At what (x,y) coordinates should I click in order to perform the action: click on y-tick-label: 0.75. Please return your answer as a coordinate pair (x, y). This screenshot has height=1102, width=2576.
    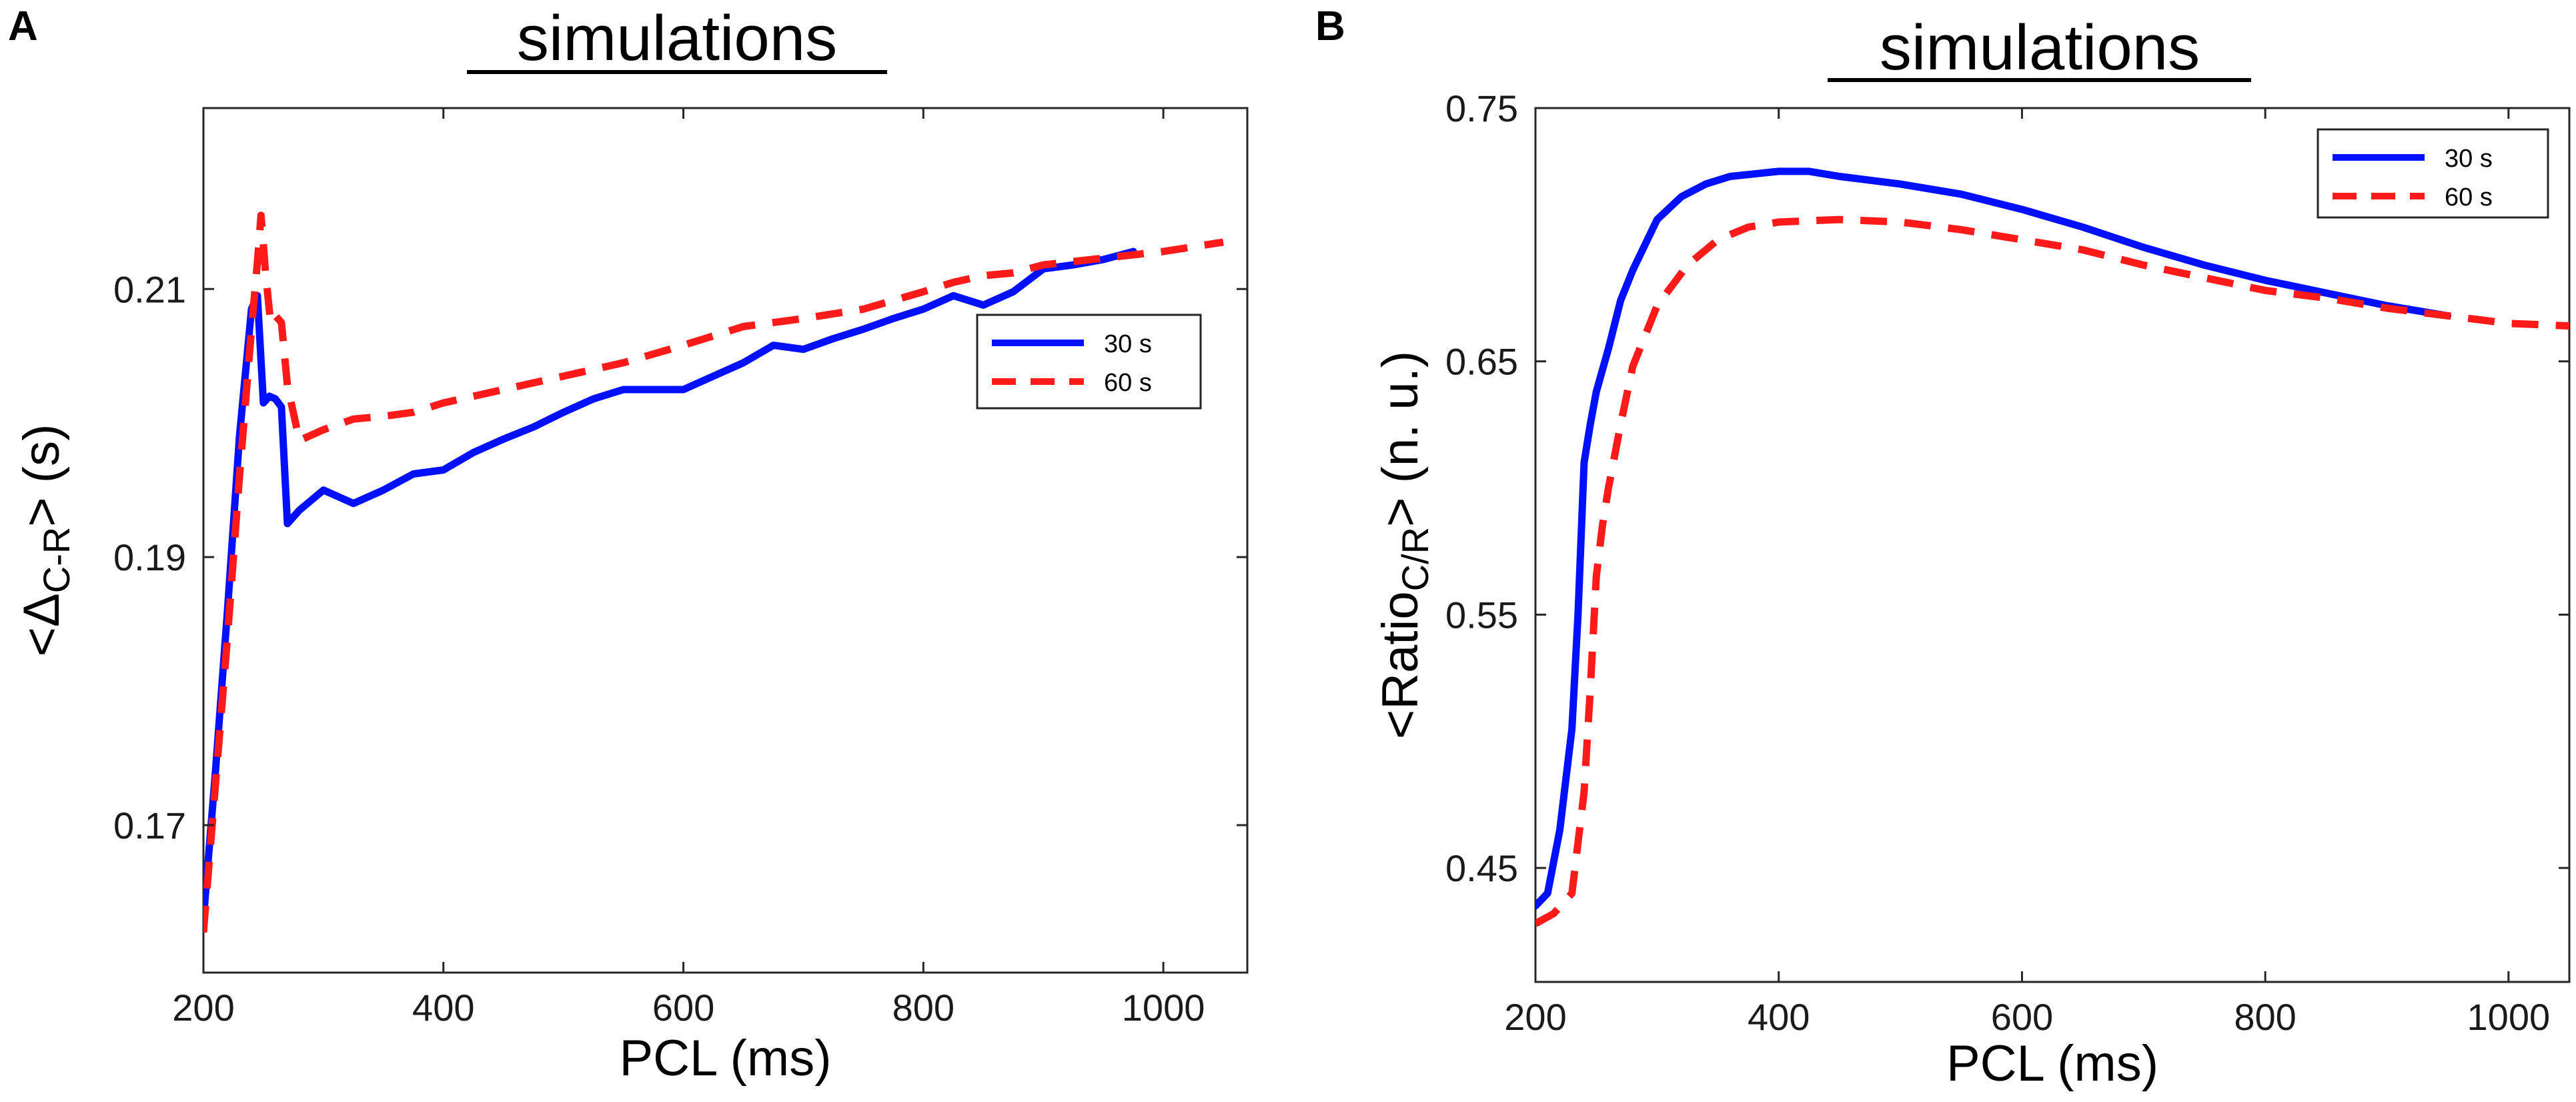
    Looking at the image, I should click on (1482, 108).